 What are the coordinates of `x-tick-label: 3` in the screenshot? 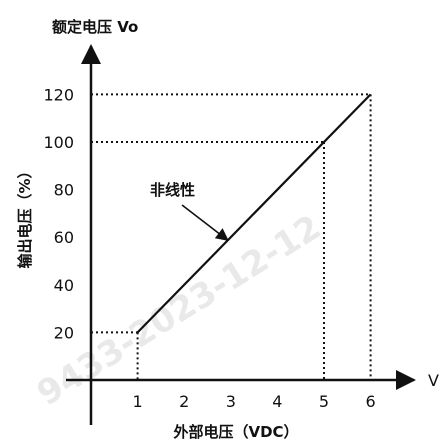 It's located at (231, 401).